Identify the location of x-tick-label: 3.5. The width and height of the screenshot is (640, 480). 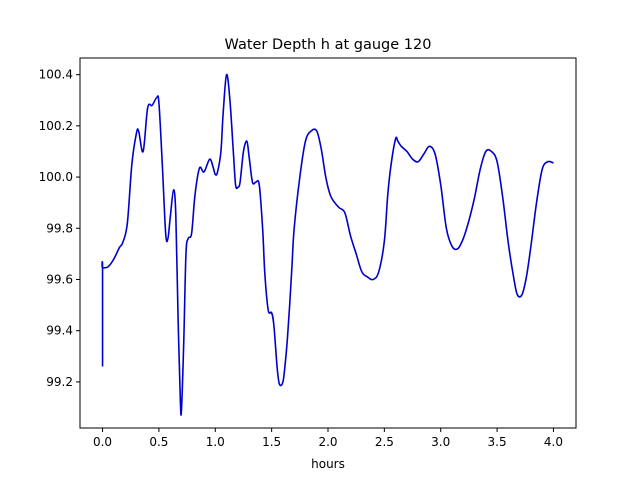
(497, 442).